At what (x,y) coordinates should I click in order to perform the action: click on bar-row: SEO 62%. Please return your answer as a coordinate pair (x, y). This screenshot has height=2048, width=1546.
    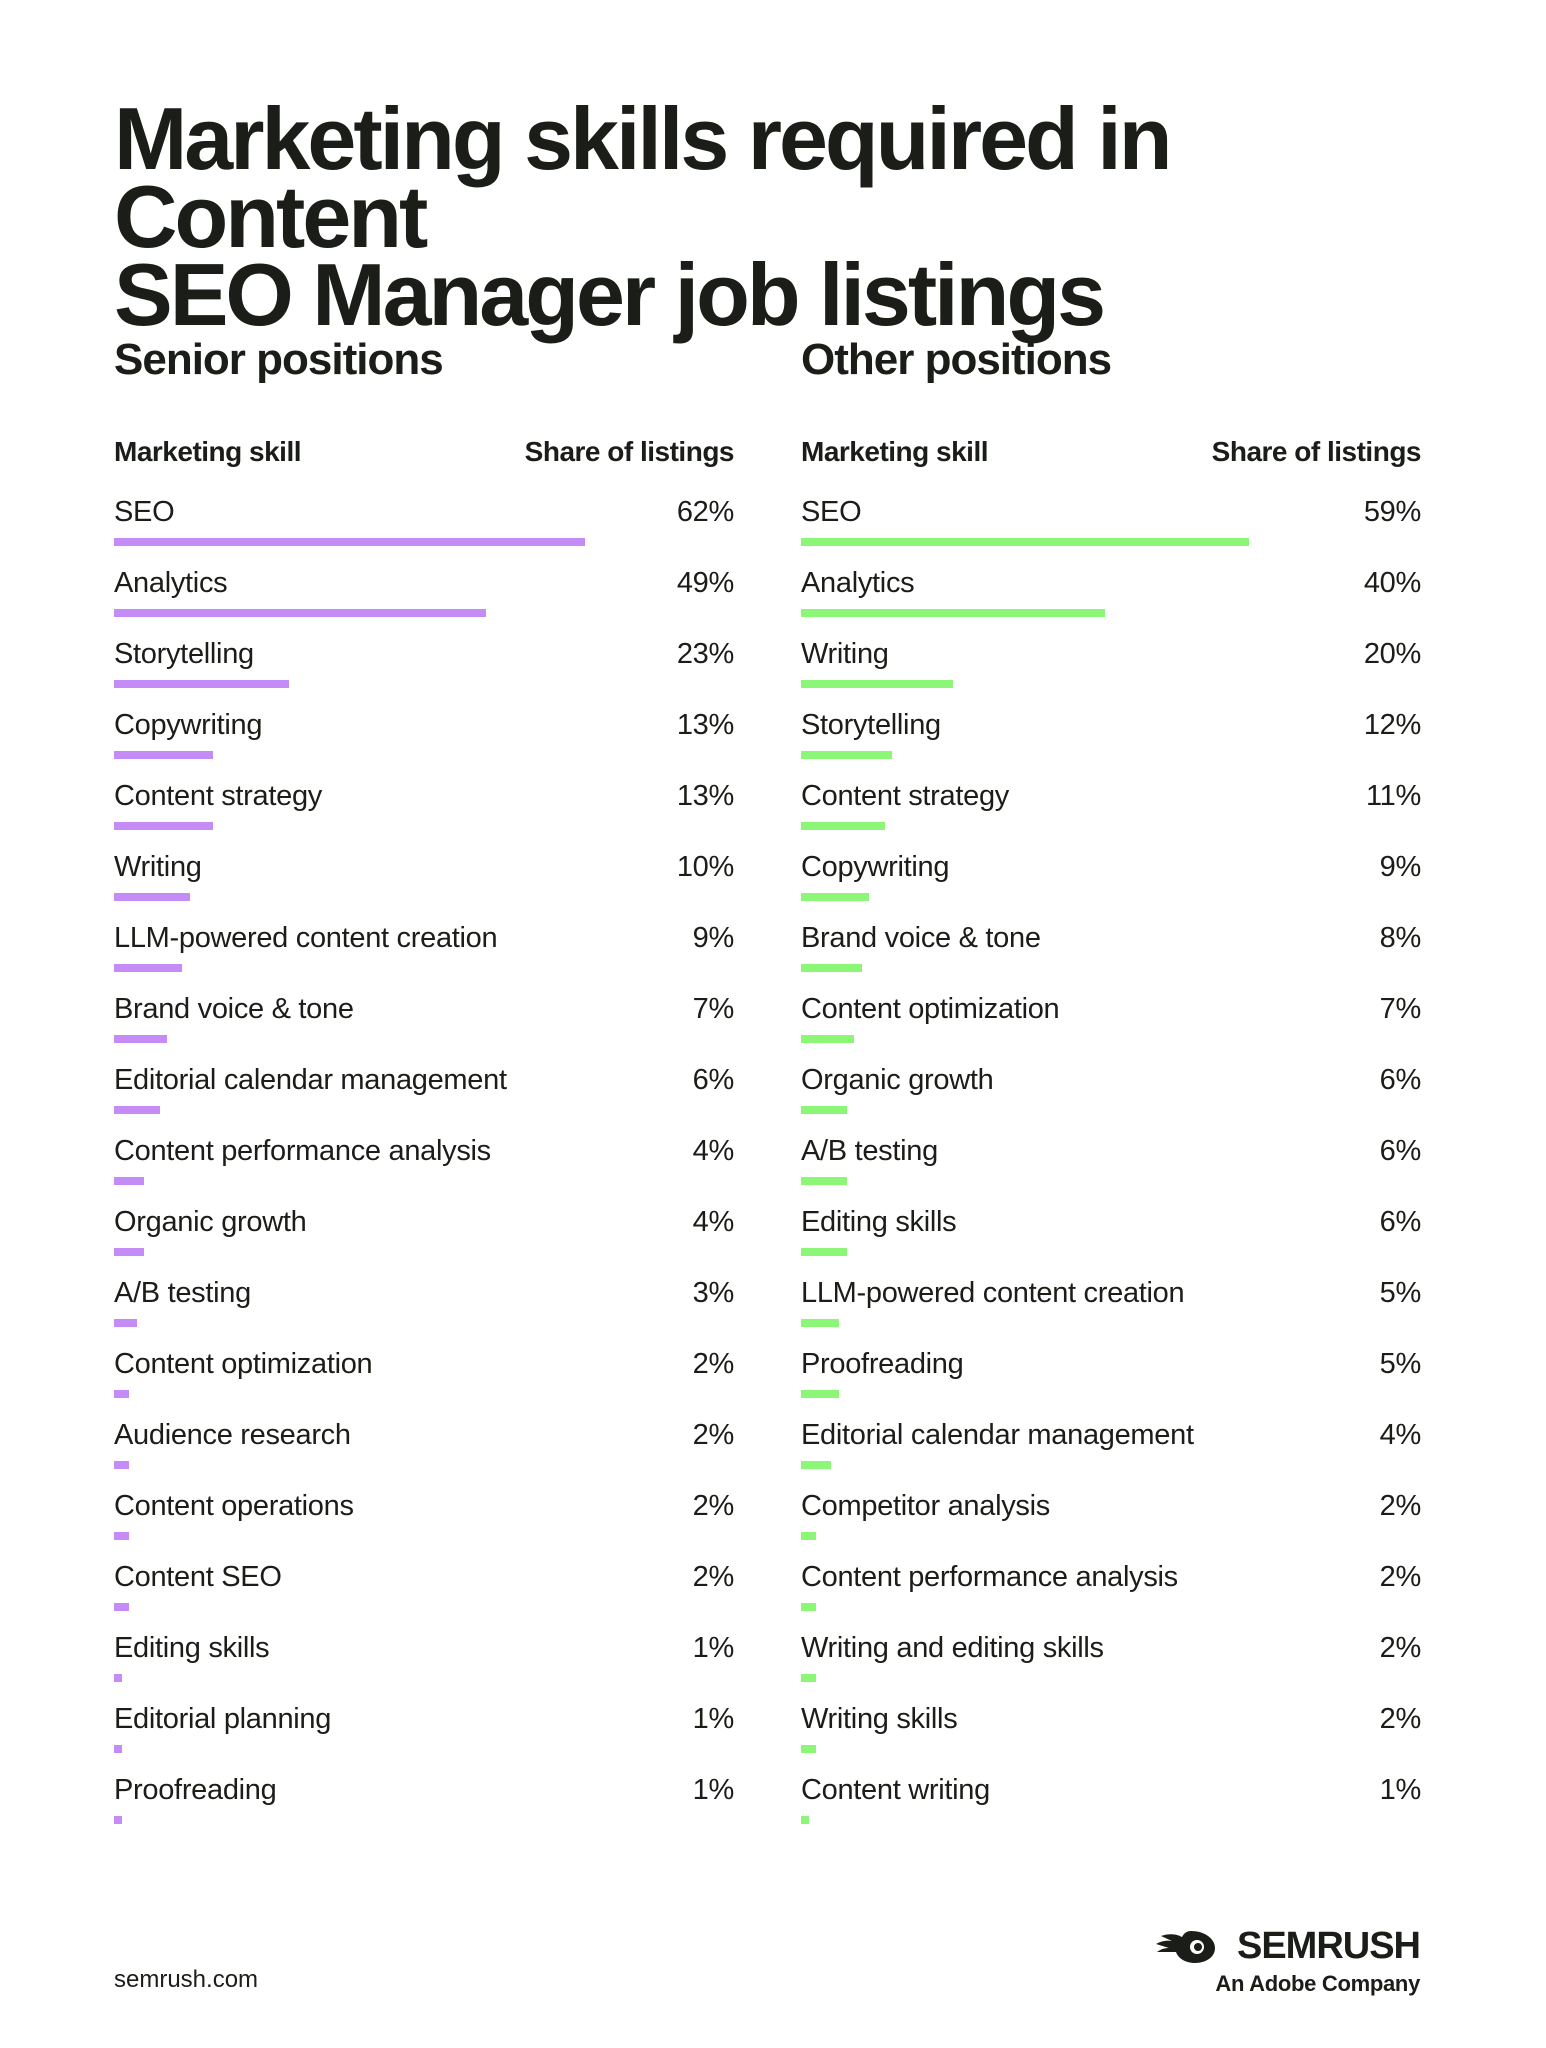
    Looking at the image, I should click on (424, 511).